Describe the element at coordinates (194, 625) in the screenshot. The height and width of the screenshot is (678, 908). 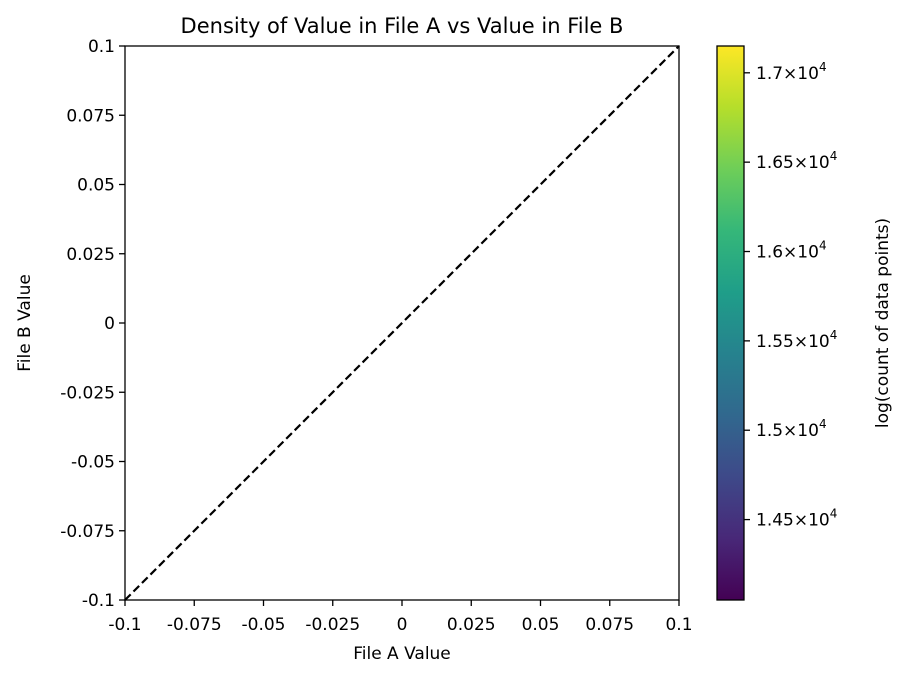
I see `x-tick-label: -0.075` at that location.